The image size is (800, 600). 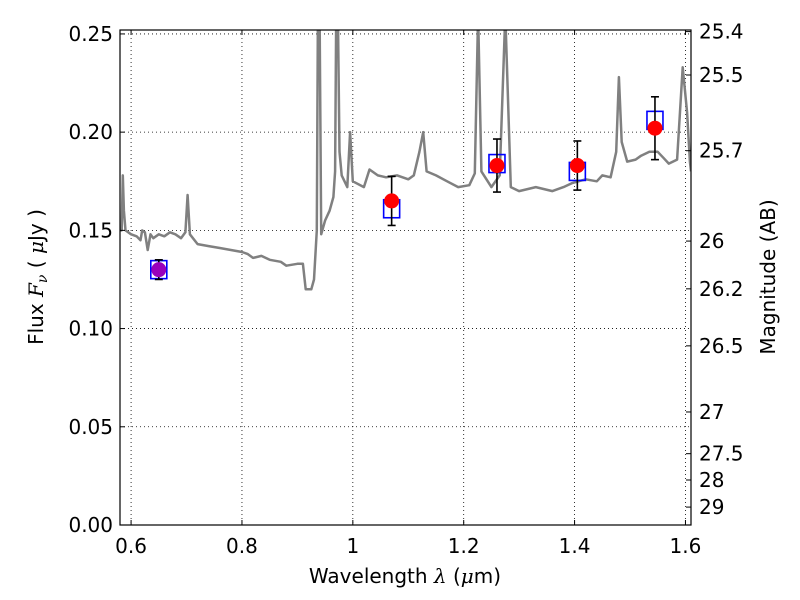 What do you see at coordinates (90, 230) in the screenshot?
I see `y-tick-label: 0.15` at bounding box center [90, 230].